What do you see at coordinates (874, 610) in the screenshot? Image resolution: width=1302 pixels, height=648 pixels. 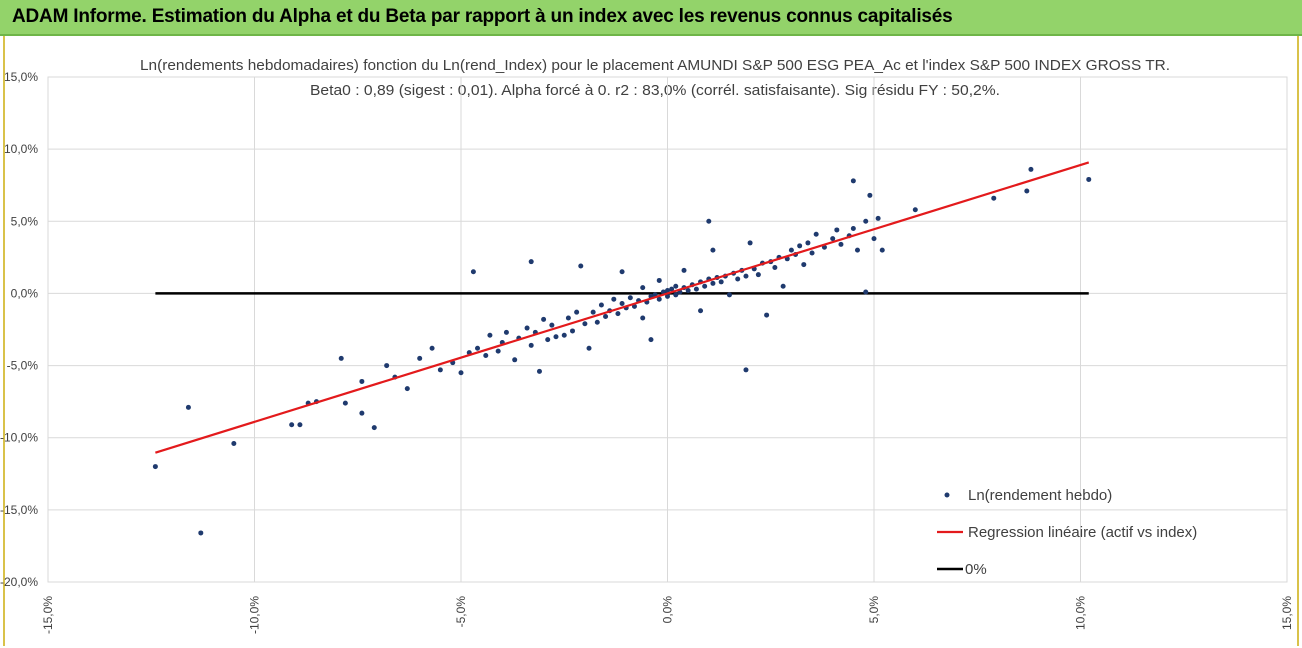 I see `x-tick-label: 5,0%` at bounding box center [874, 610].